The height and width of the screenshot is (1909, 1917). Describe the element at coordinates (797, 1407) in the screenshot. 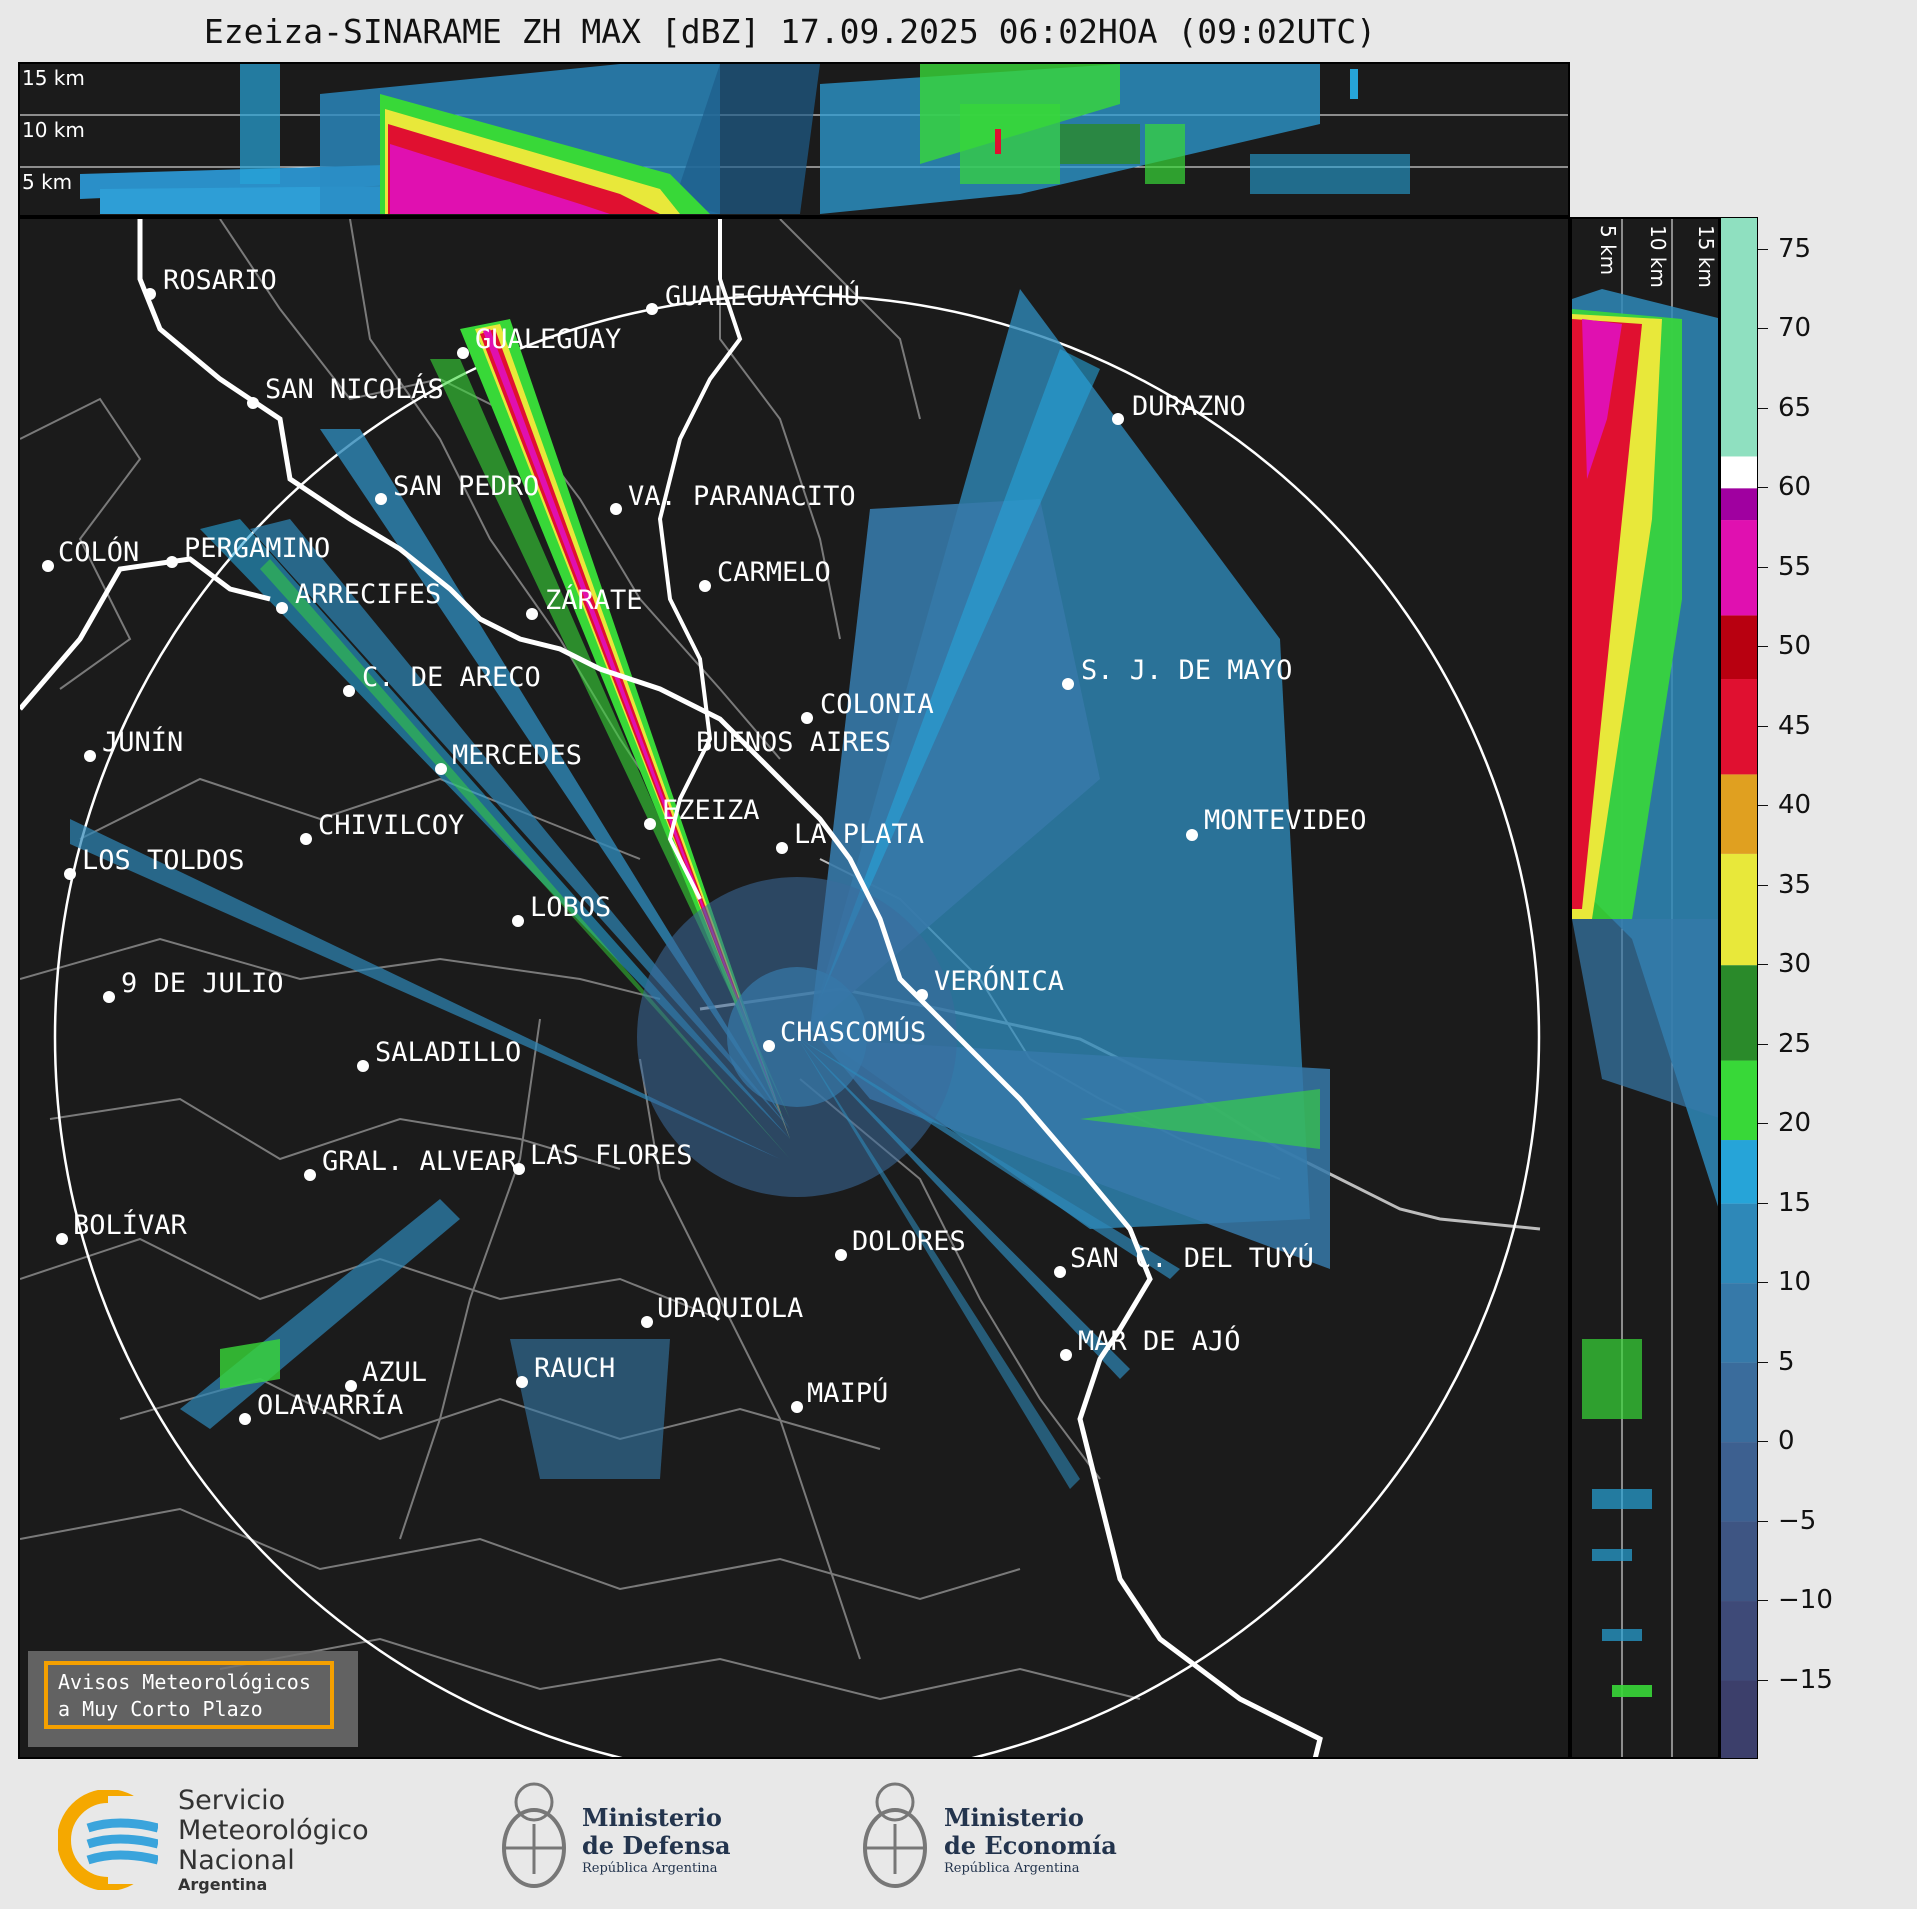

I see `city-dot-maipu` at that location.